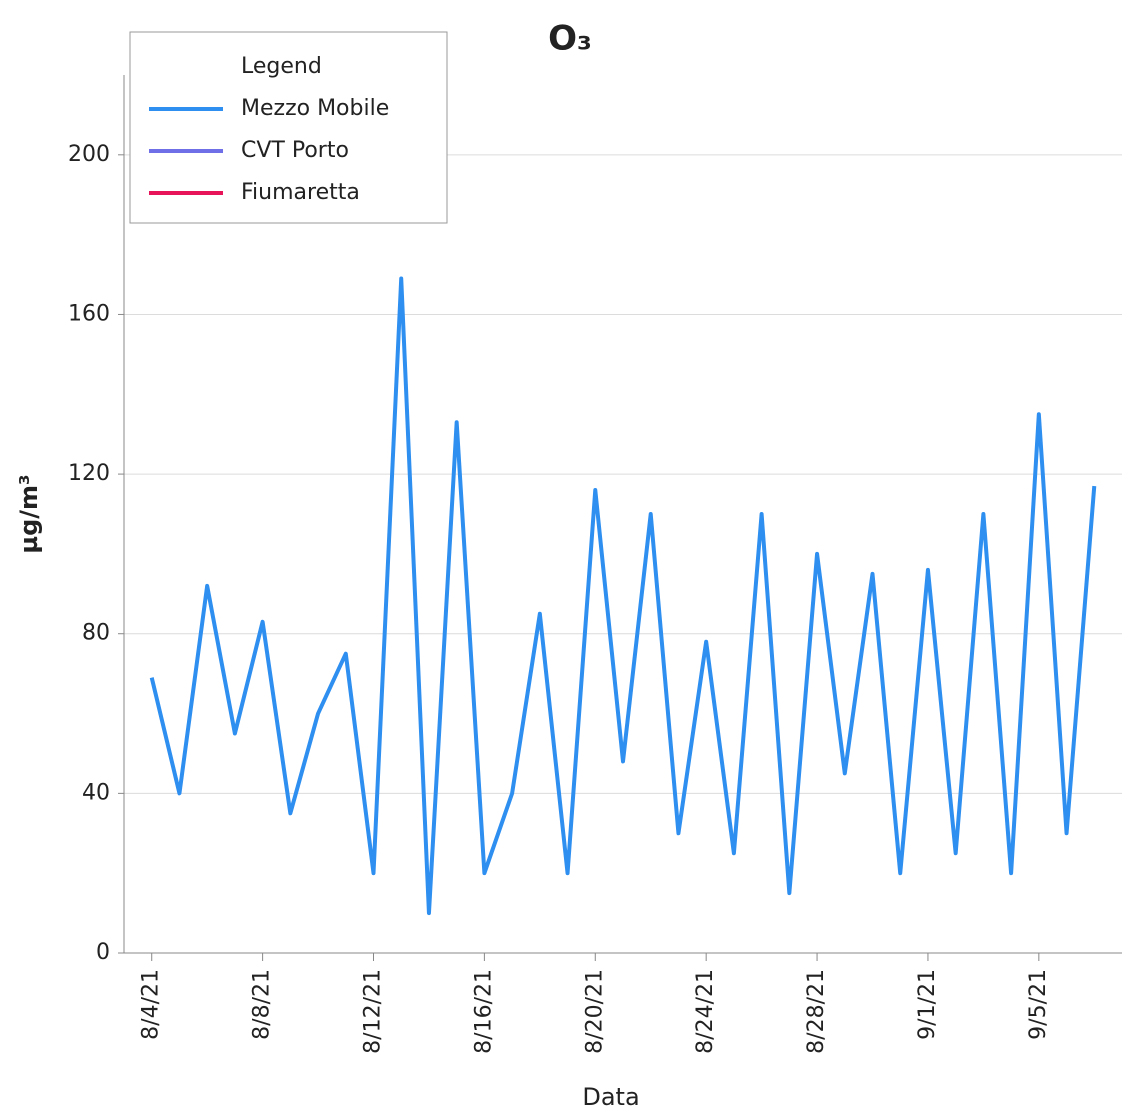 The height and width of the screenshot is (1113, 1122). What do you see at coordinates (610, 1097) in the screenshot?
I see `x-axis-label: Data` at bounding box center [610, 1097].